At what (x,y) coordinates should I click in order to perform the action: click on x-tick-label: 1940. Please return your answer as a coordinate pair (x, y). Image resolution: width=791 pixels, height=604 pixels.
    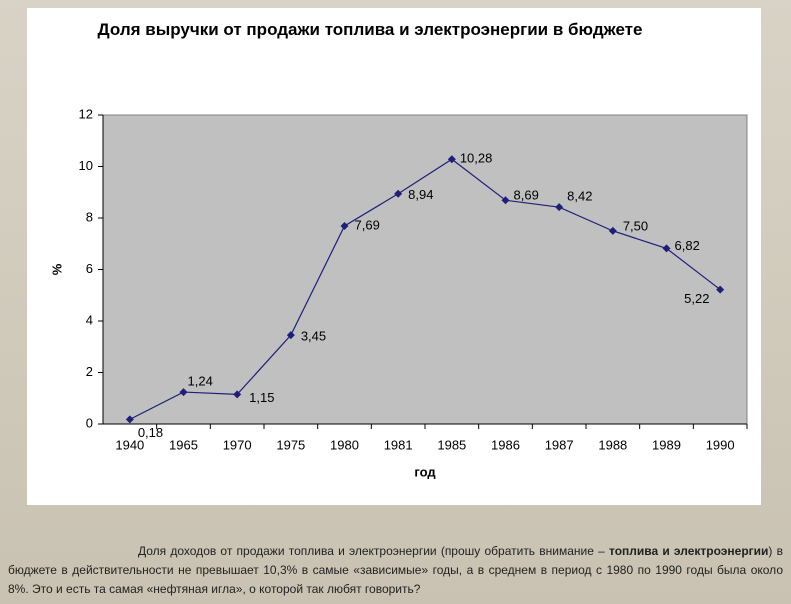
    Looking at the image, I should click on (129, 444).